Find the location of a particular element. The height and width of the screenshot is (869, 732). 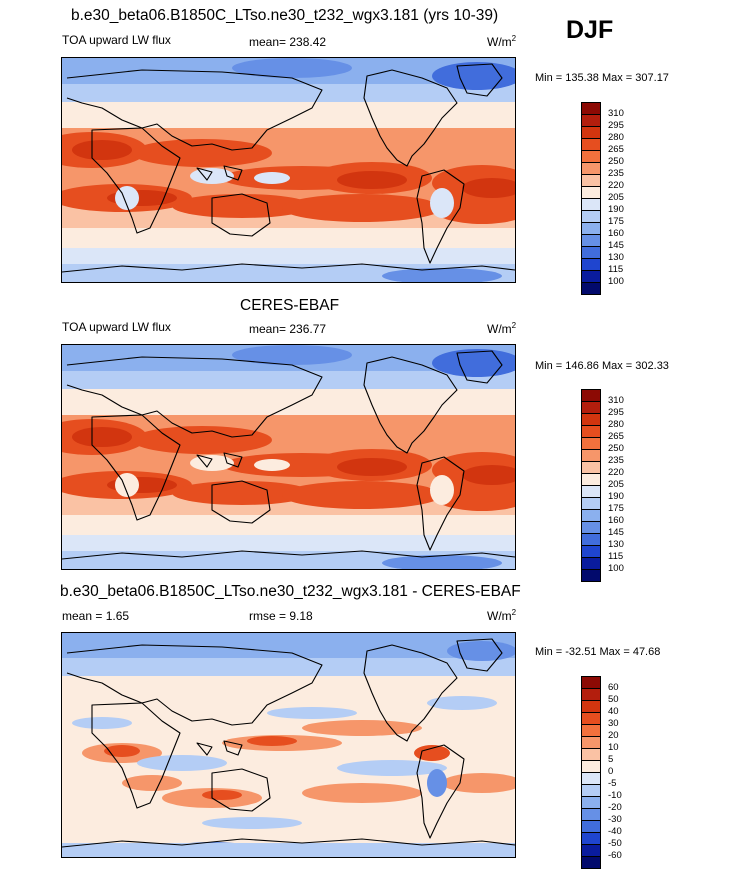

panel-3-mean: mean = 1.65 is located at coordinates (96, 616).